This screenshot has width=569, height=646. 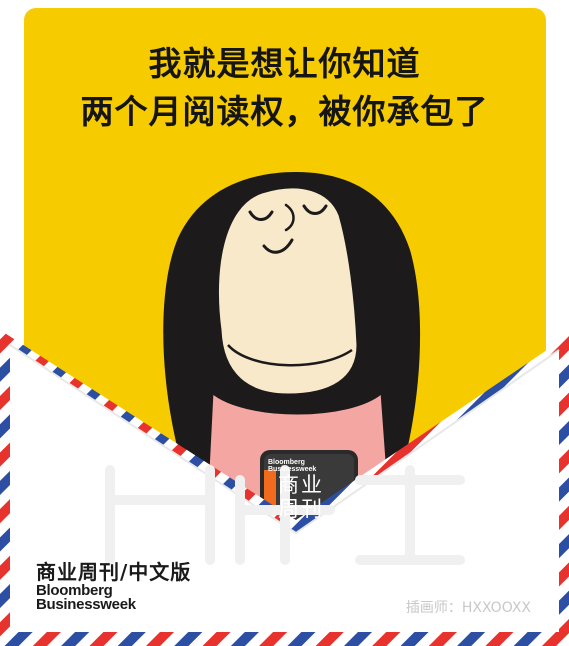 I want to click on brand-logo: 商业周刊/中文版 Bloomberg Businessweek, so click(x=113, y=586).